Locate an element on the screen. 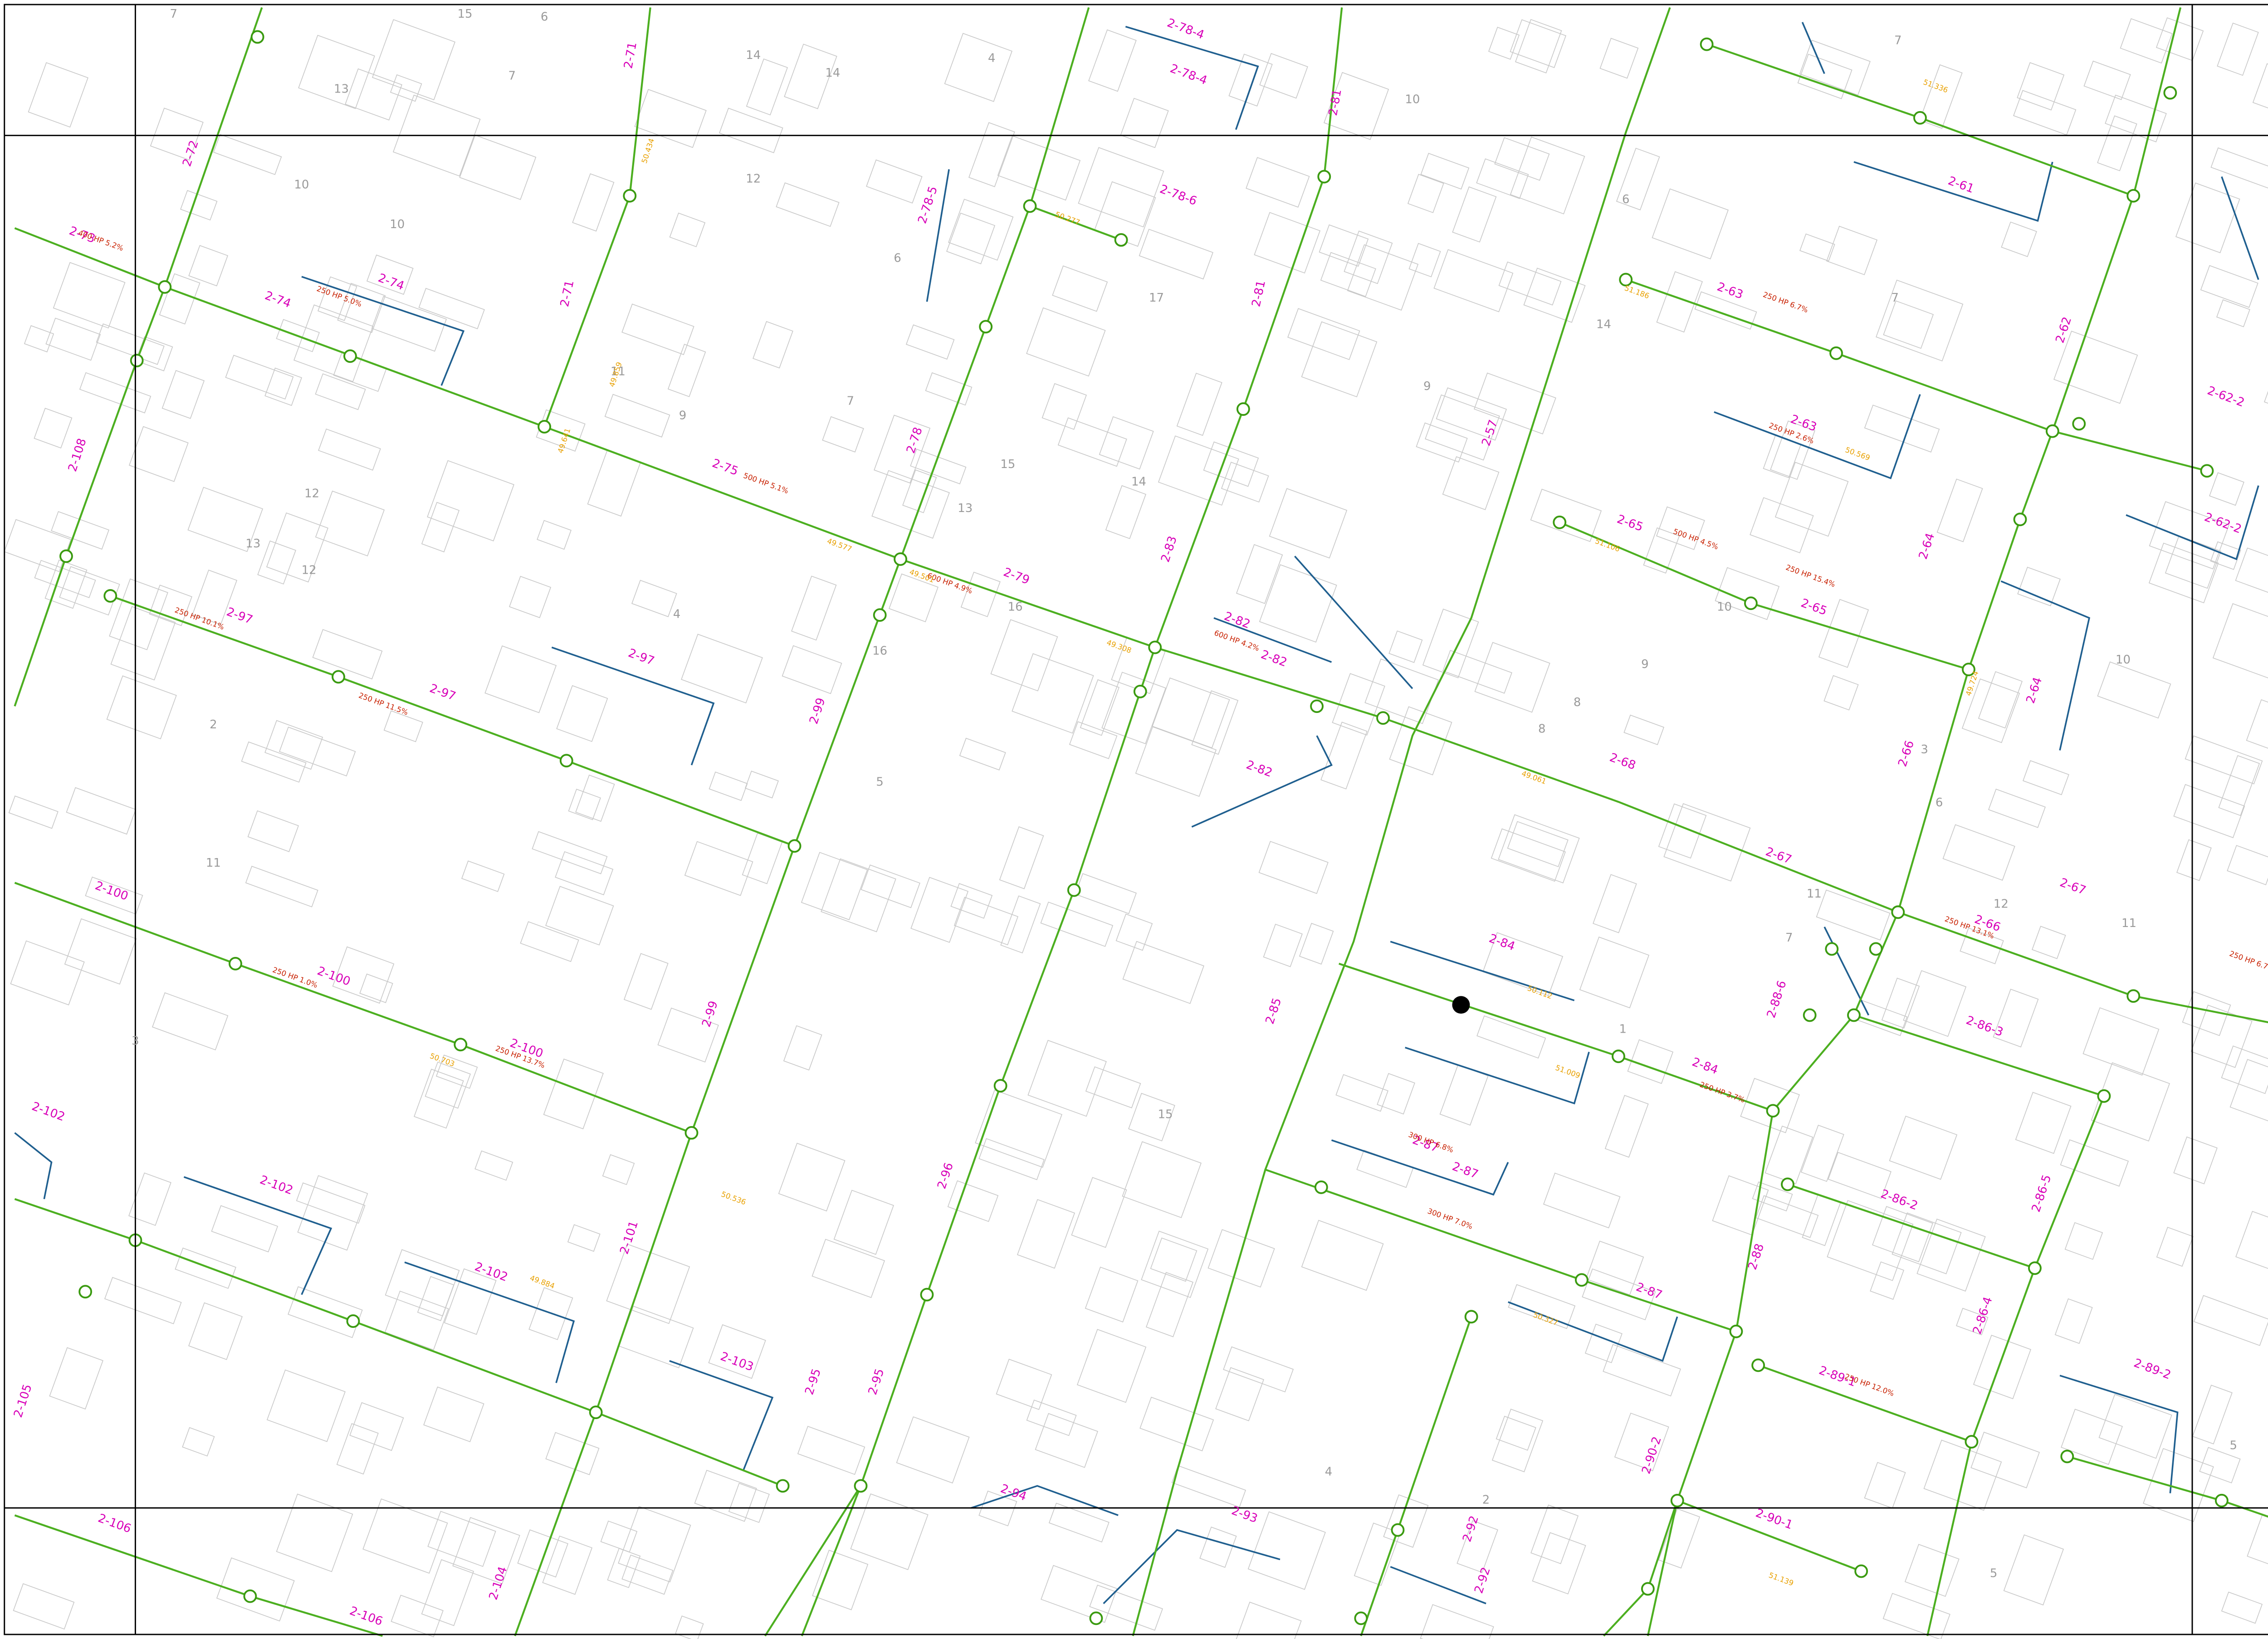 The width and height of the screenshot is (2268, 1639). block-number: 12 is located at coordinates (2002, 904).